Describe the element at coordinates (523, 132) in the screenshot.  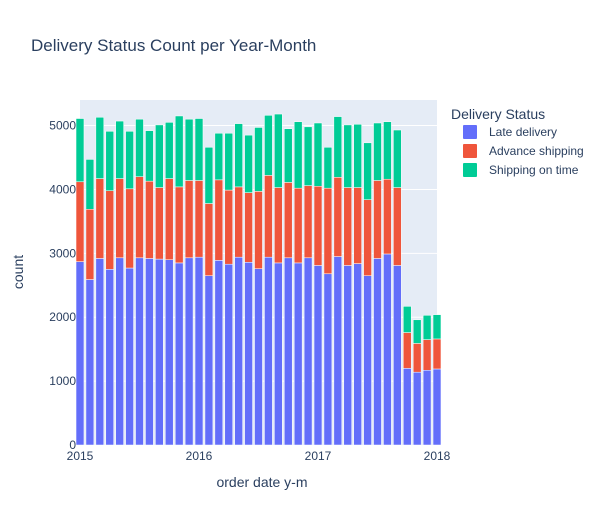
I see `legend-item-label: Late delivery` at that location.